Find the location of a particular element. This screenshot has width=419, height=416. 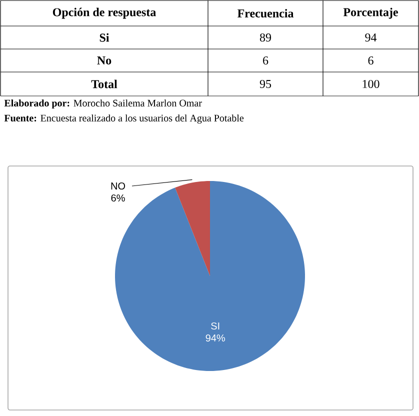

text: Fuente: Encuesta realizado a los usuarios del Agua Potable is located at coordinates (124, 119).